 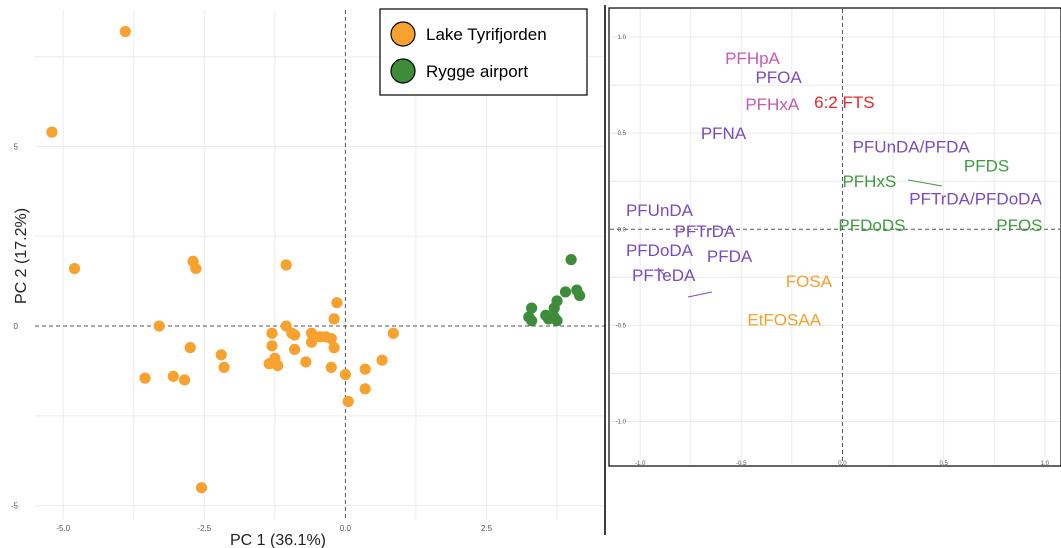 What do you see at coordinates (16, 326) in the screenshot?
I see `y-tick-label: 0` at bounding box center [16, 326].